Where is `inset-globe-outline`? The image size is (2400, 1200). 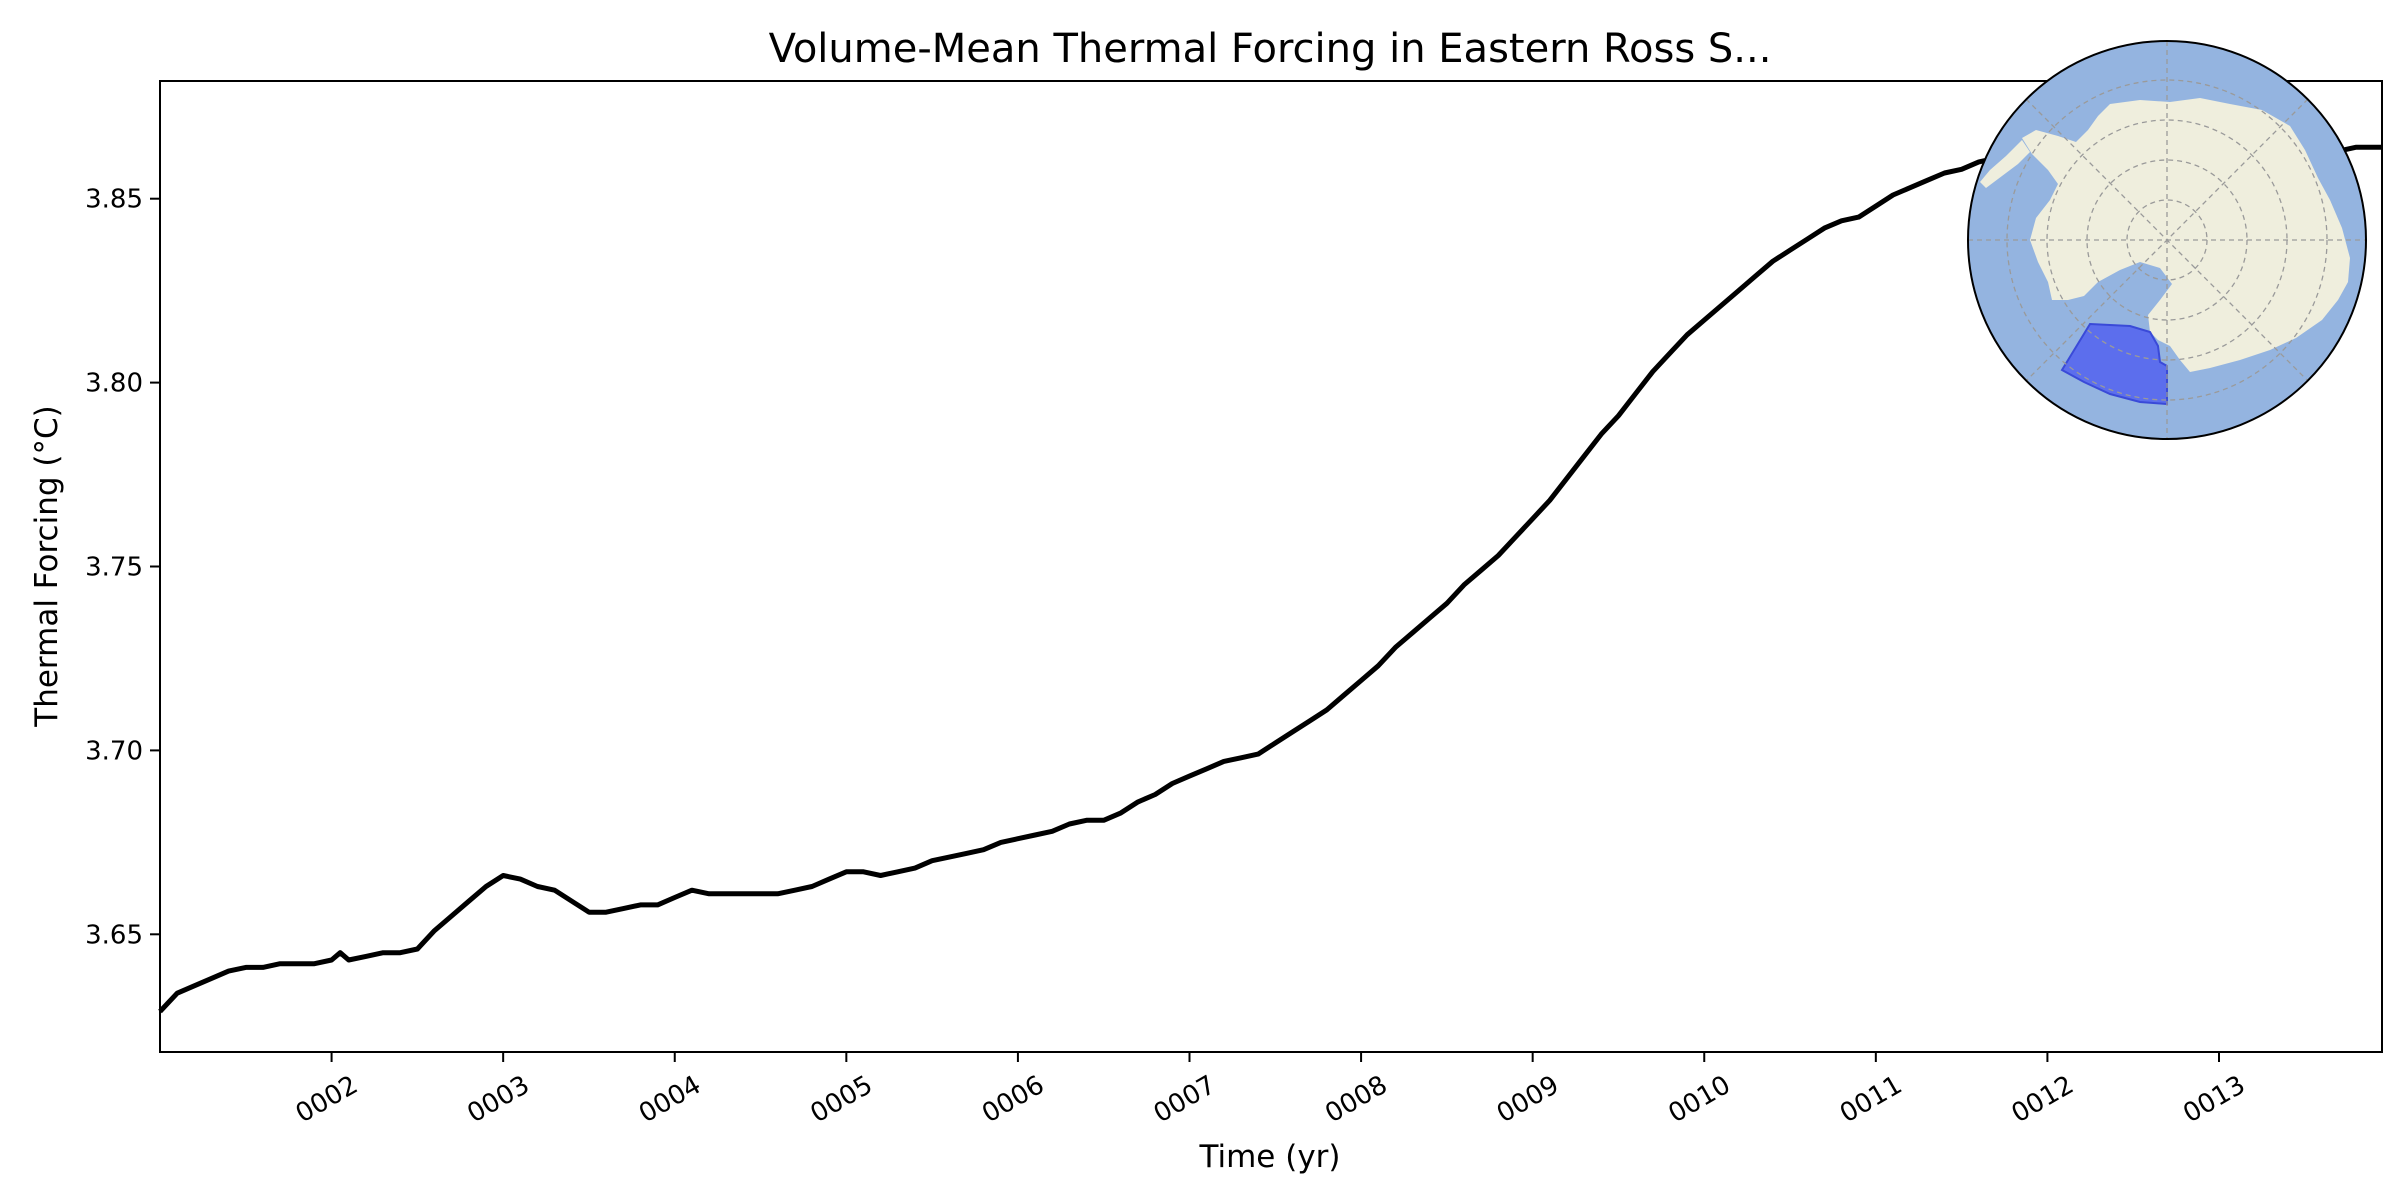 inset-globe-outline is located at coordinates (2167, 240).